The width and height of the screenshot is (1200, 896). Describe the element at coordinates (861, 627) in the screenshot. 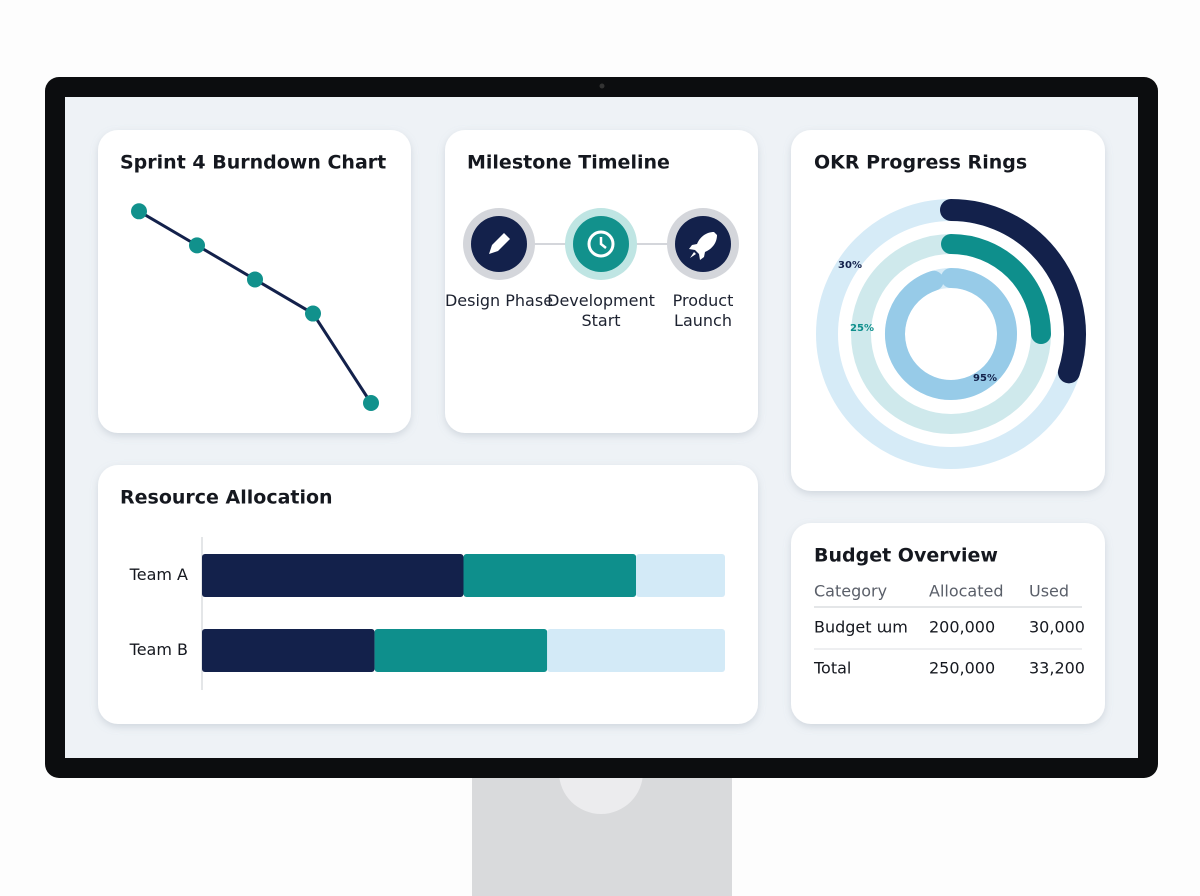

I see `table-cell: Budget ɯm` at that location.